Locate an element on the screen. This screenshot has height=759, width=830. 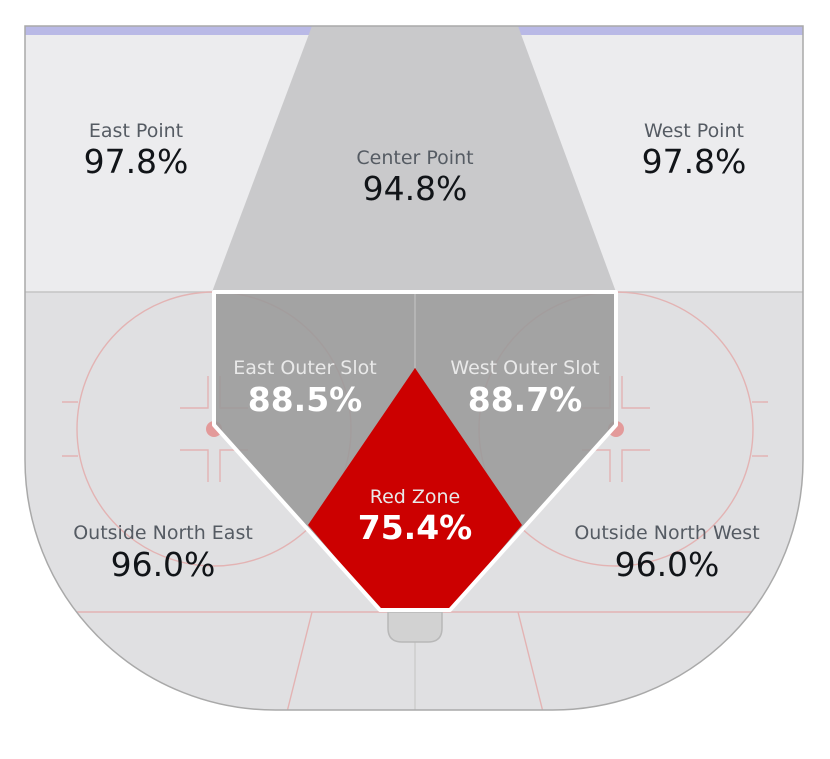
west-point-value: 97.8% is located at coordinates (694, 161).